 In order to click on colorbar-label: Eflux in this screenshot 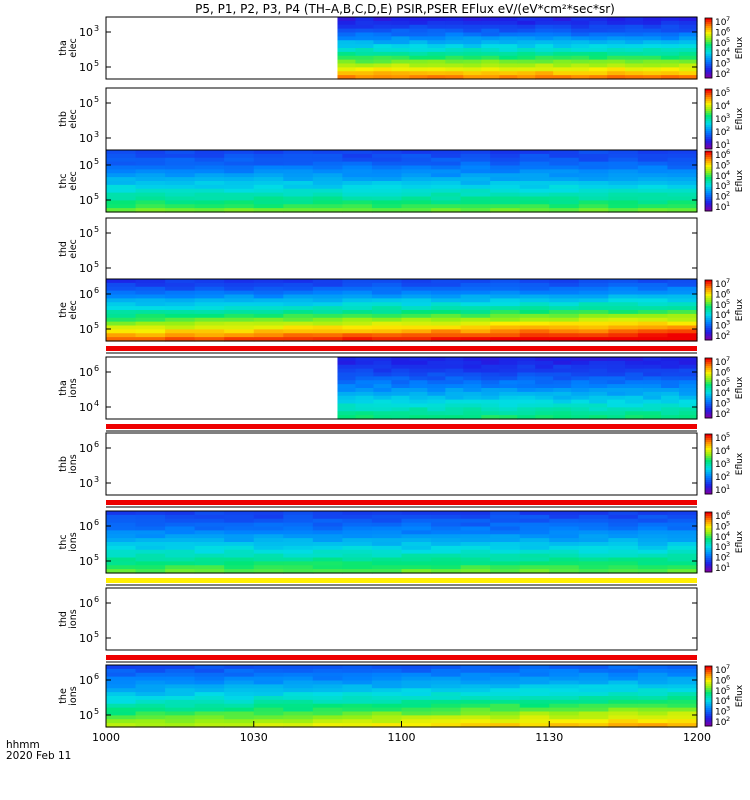, I will do `click(740, 309)`.